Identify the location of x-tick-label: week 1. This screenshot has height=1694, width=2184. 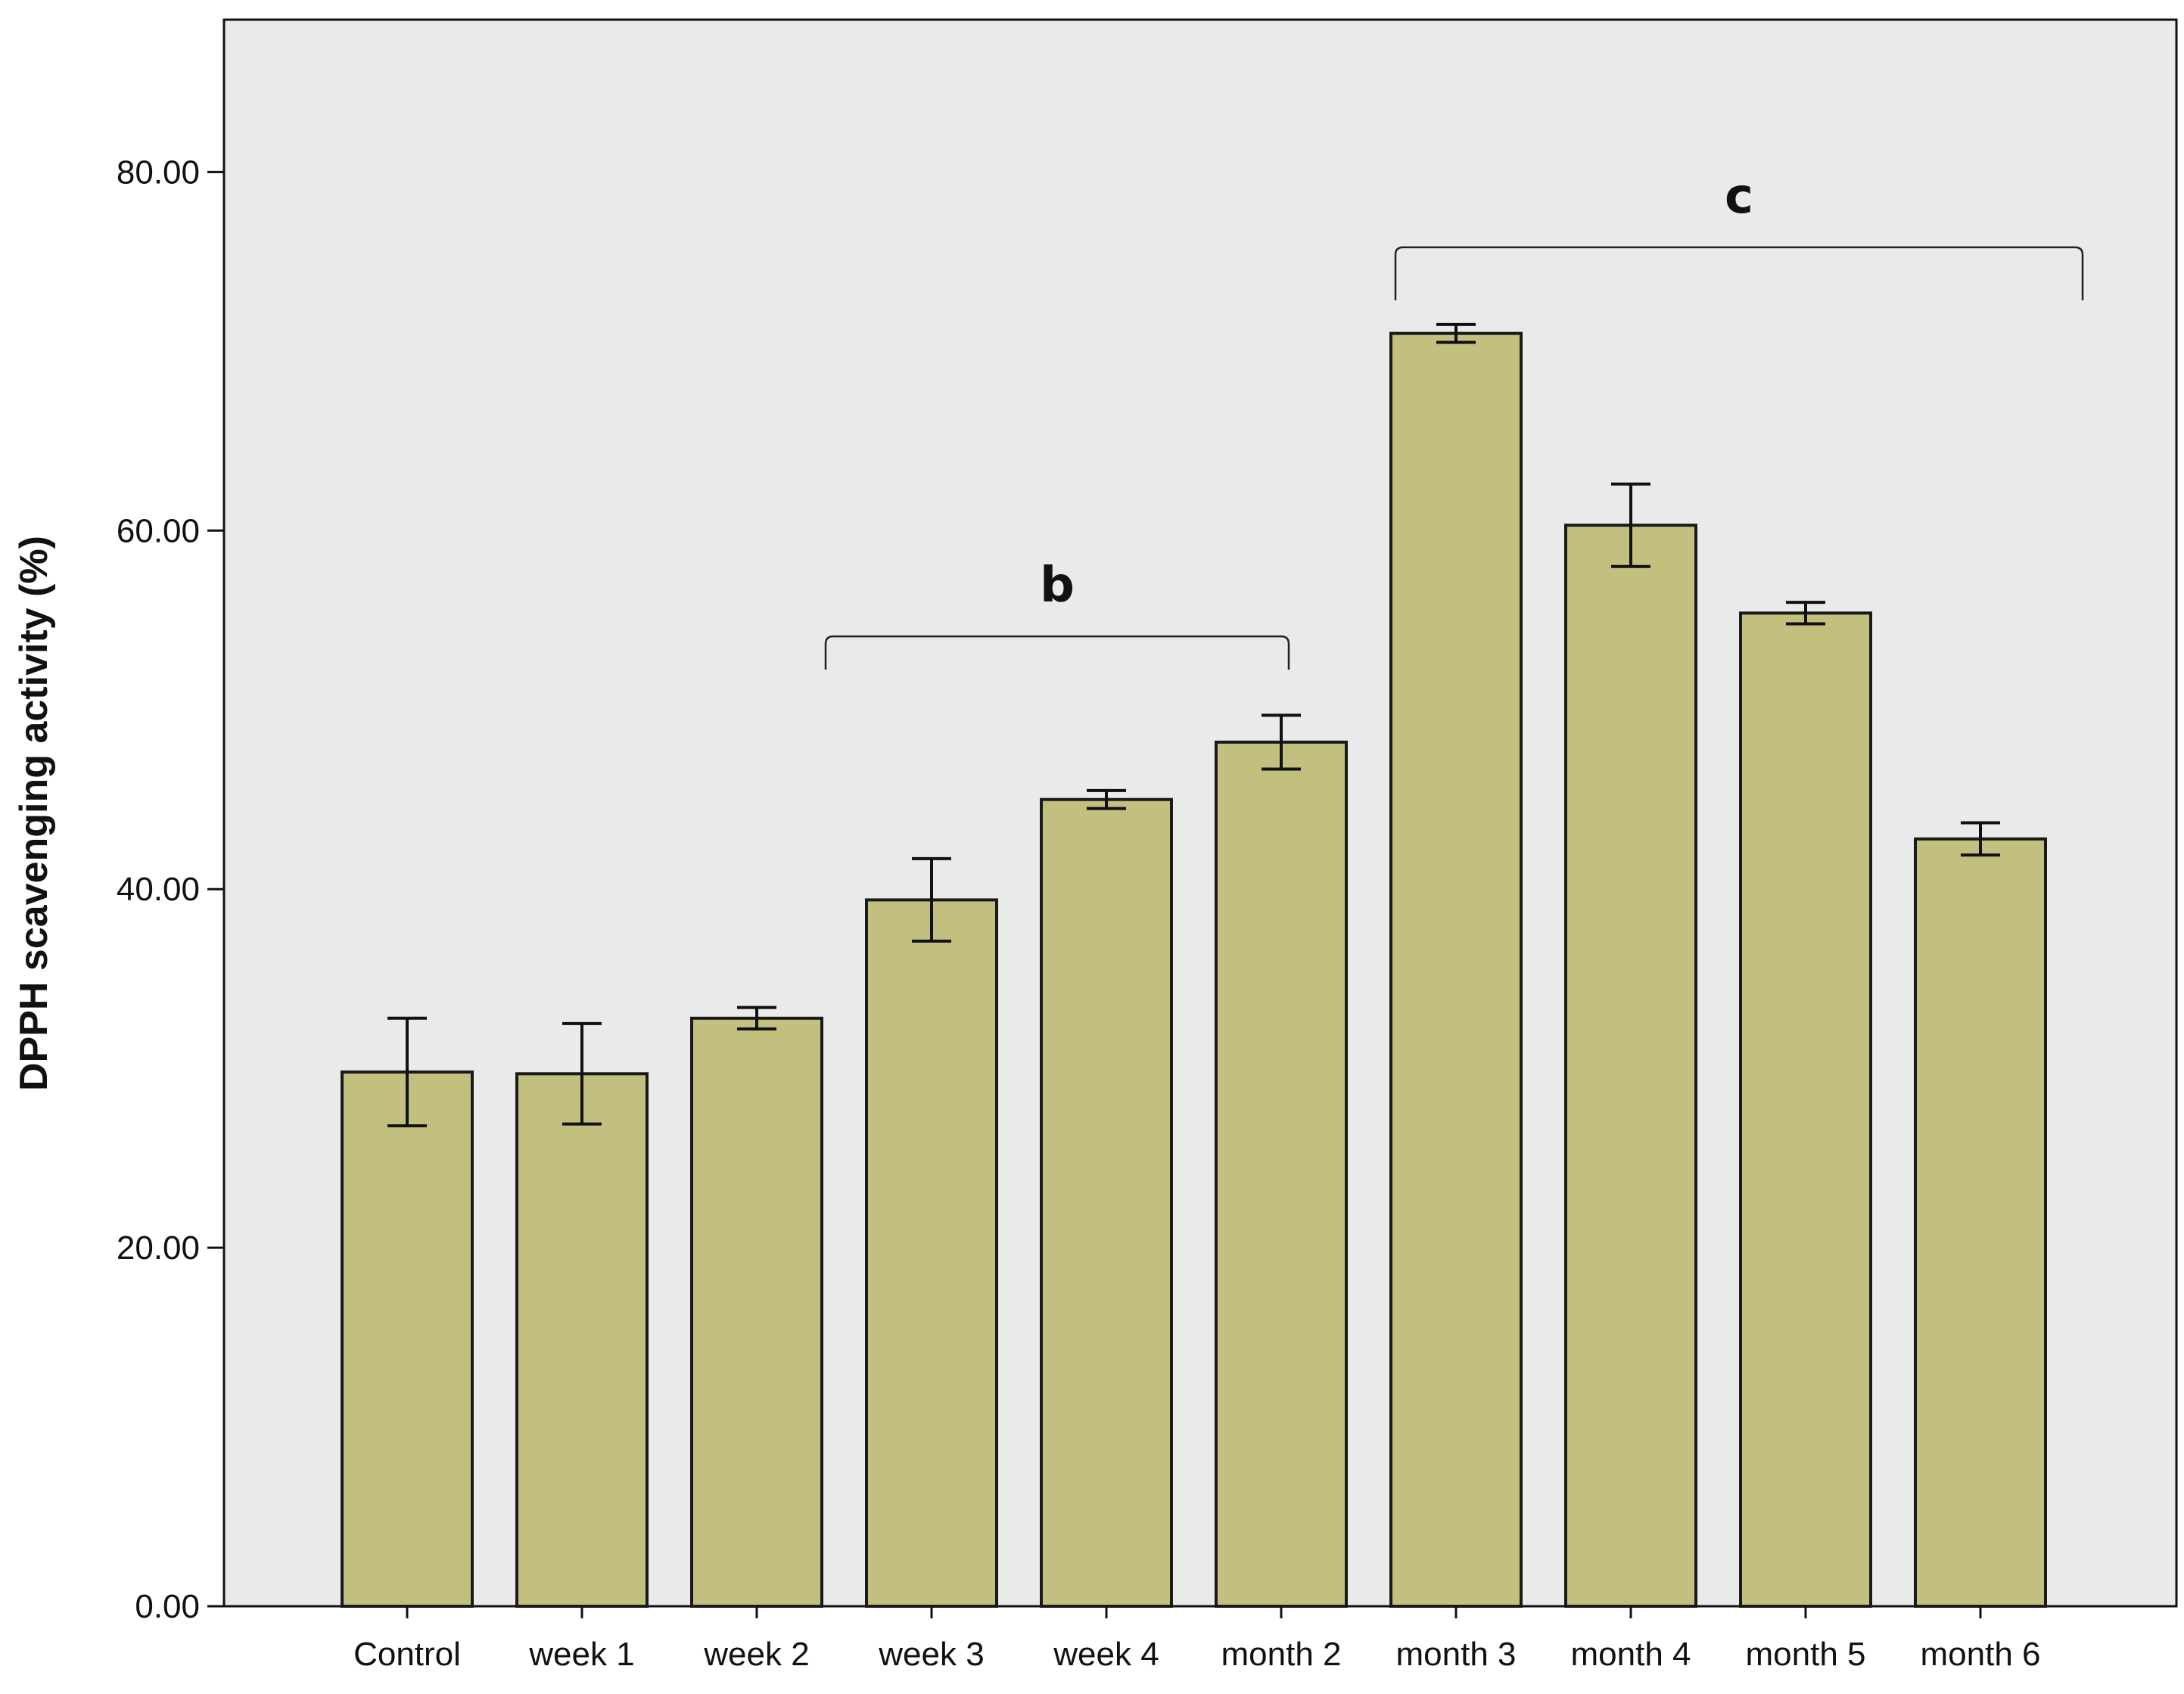
(581, 1654).